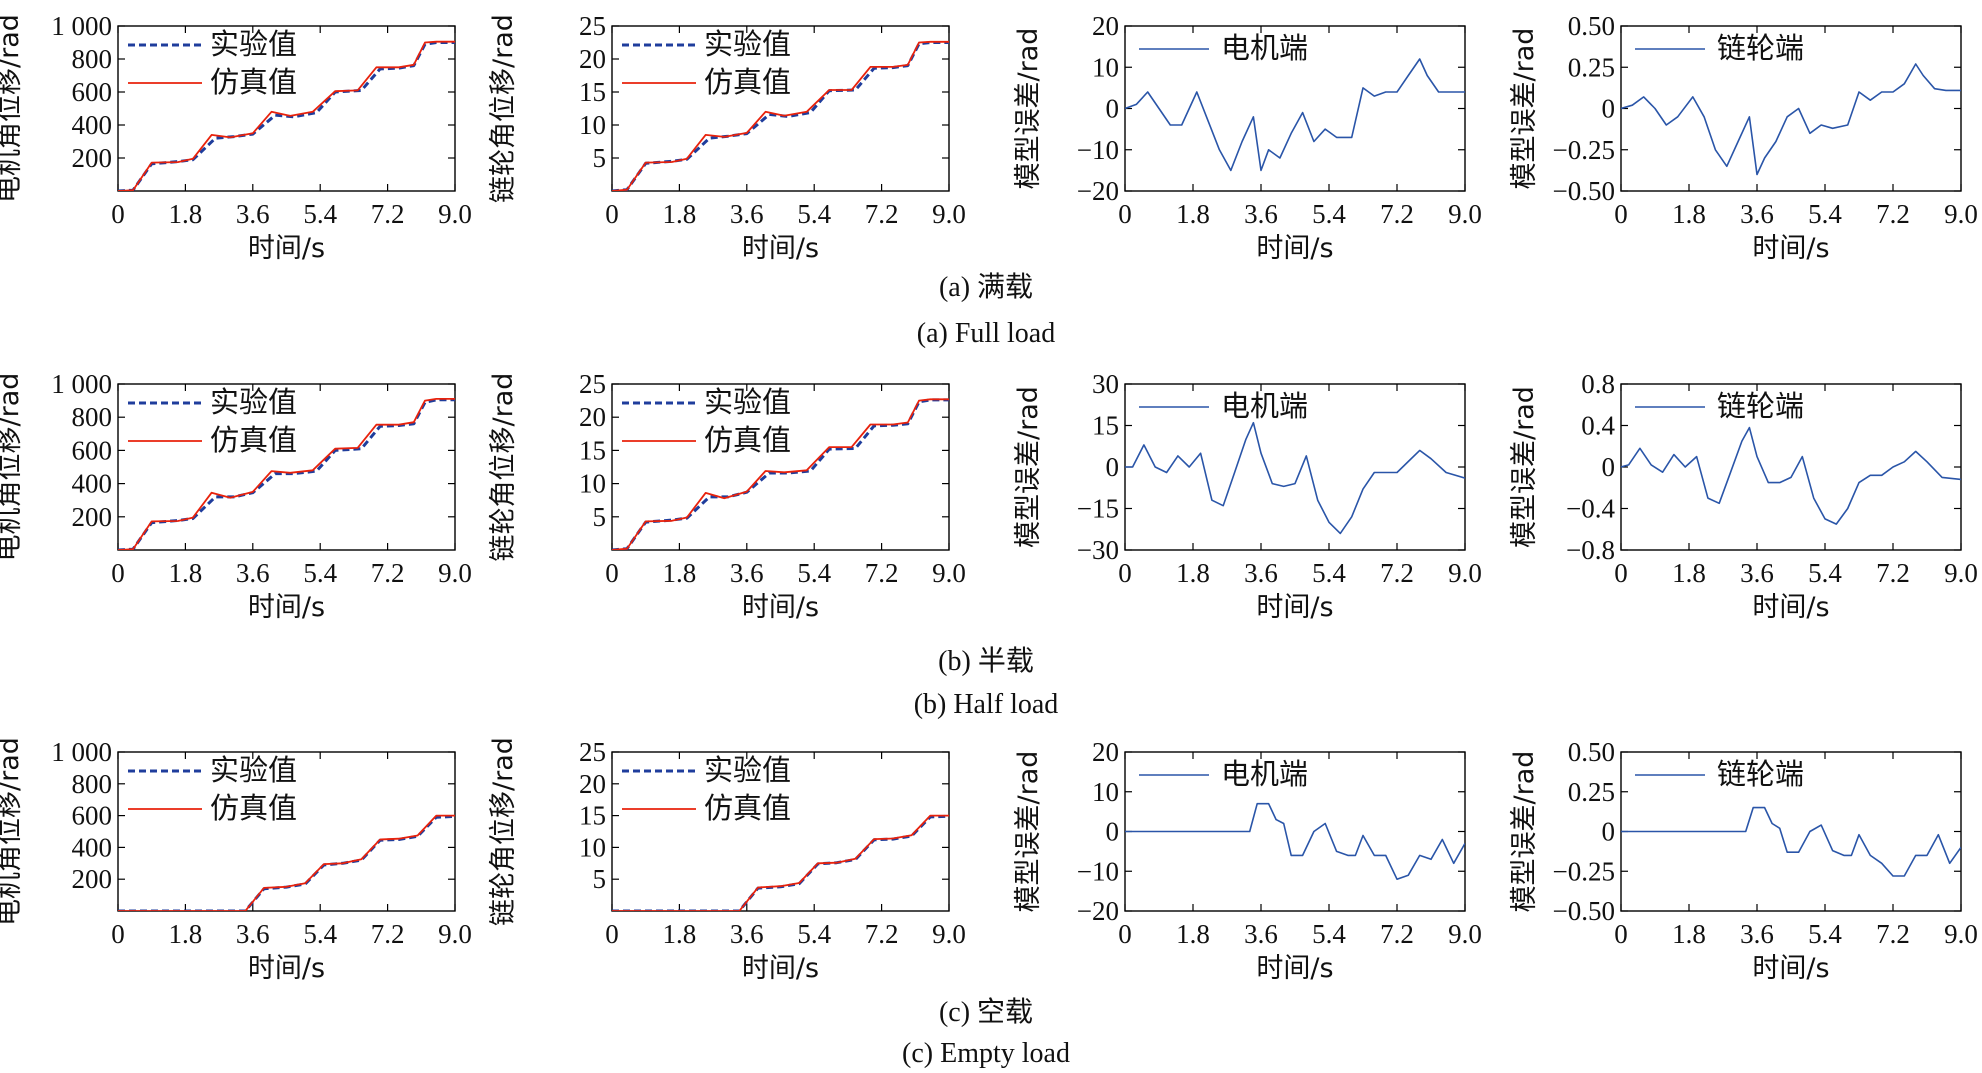 The height and width of the screenshot is (1073, 1982). I want to click on caption-b-en: (b) Half load, so click(986, 704).